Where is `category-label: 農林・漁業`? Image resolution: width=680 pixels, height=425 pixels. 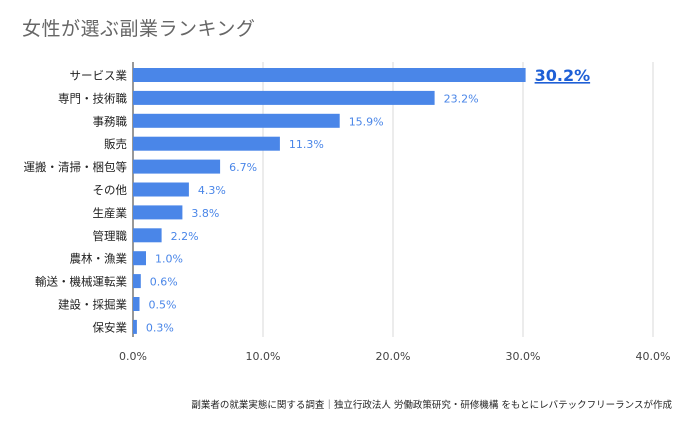 category-label: 農林・漁業 is located at coordinates (99, 259).